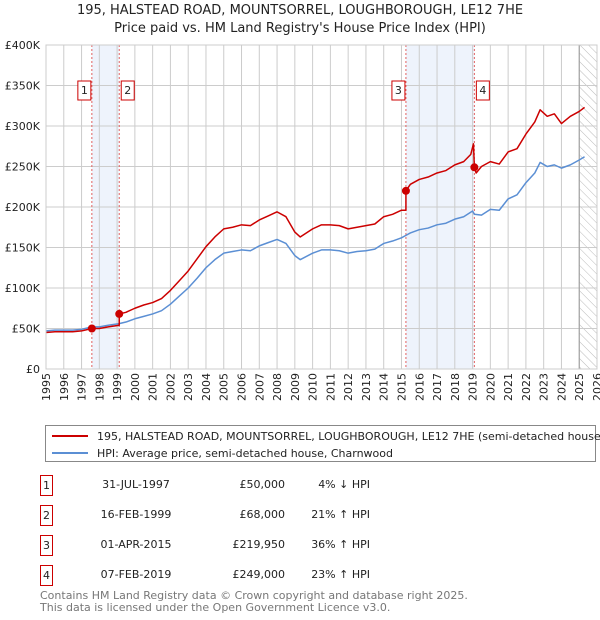  What do you see at coordinates (23, 167) in the screenshot?
I see `y-tick-label: £250K` at bounding box center [23, 167].